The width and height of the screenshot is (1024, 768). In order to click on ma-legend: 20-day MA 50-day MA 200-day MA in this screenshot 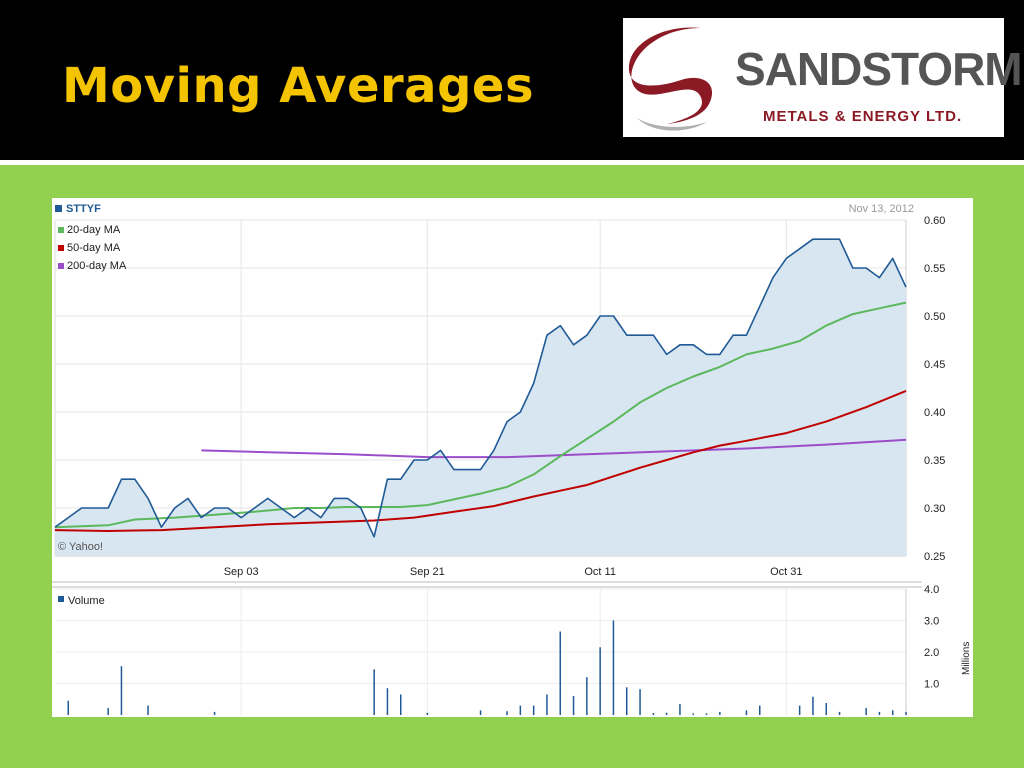, I will do `click(92, 248)`.